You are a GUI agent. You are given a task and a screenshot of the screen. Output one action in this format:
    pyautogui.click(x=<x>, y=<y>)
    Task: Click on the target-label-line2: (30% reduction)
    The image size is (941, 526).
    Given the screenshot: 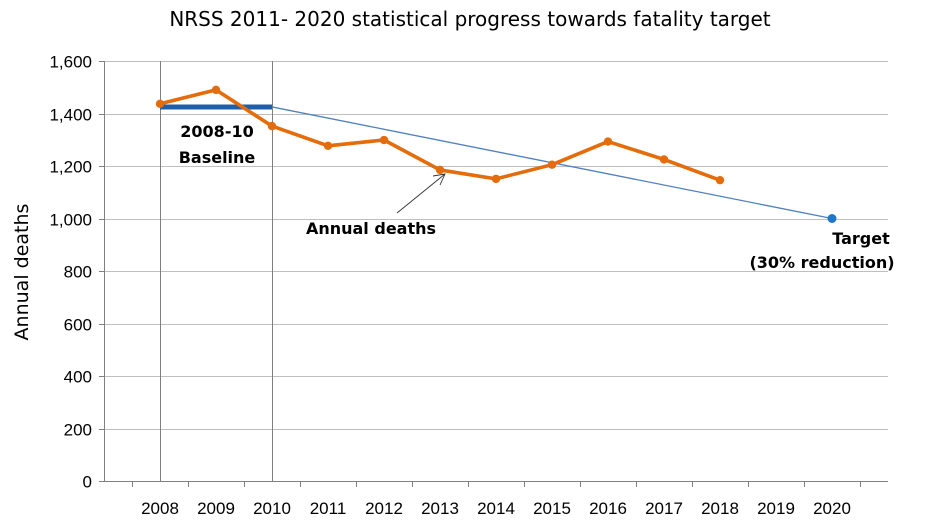 What is the action you would take?
    pyautogui.click(x=821, y=262)
    